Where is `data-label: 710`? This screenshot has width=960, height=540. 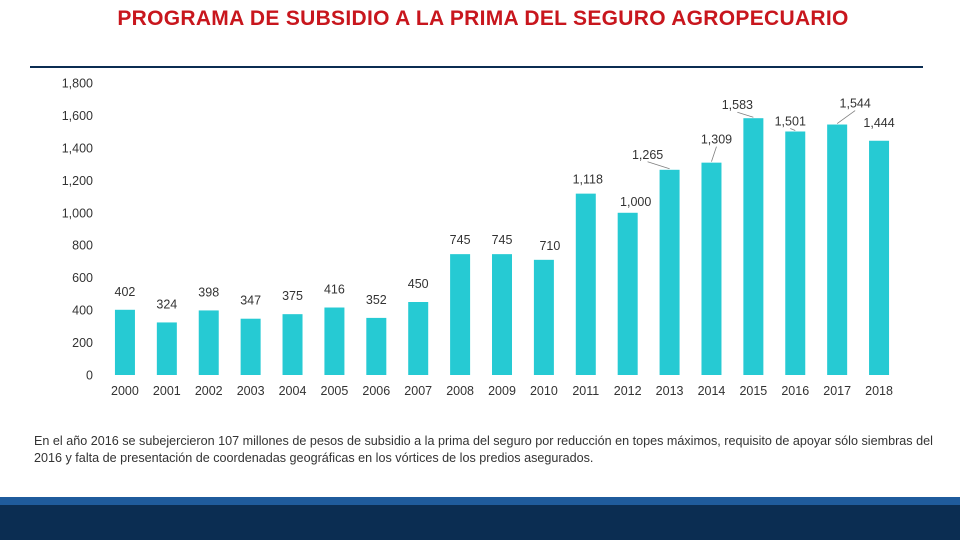
data-label: 710 is located at coordinates (549, 246).